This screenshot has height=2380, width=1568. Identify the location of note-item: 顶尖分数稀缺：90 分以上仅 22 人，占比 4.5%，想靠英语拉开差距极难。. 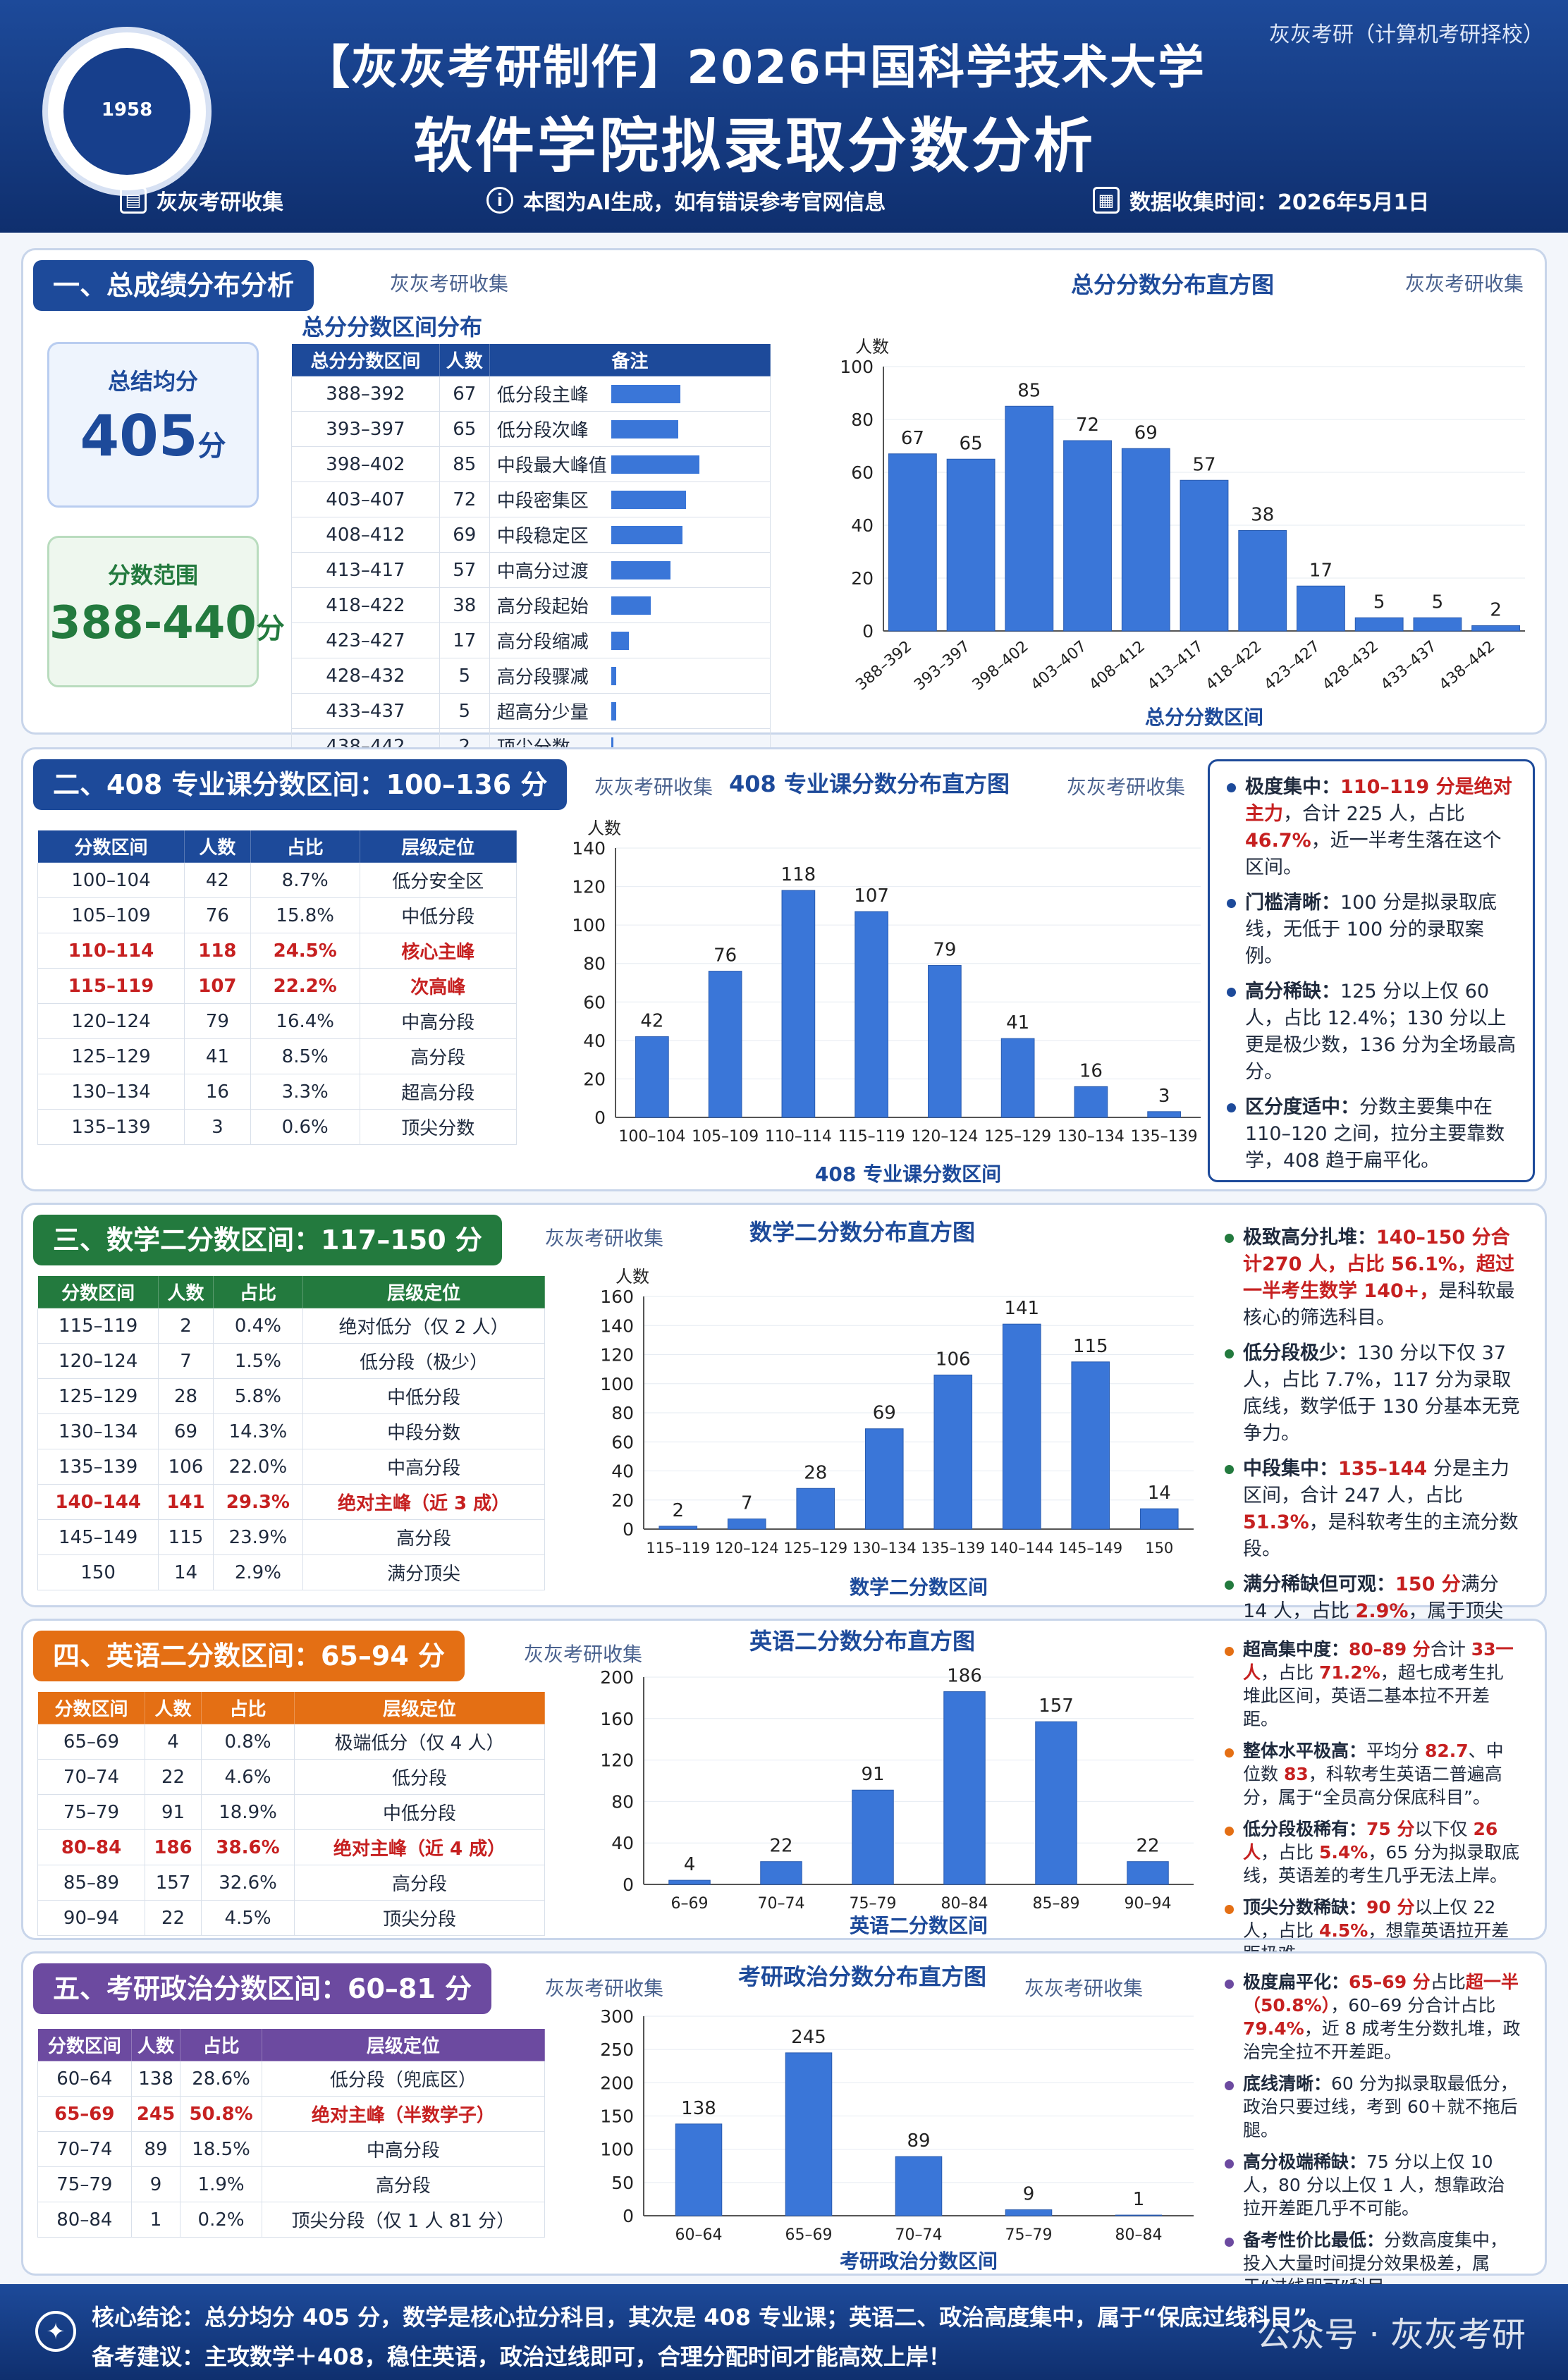
(1371, 1930).